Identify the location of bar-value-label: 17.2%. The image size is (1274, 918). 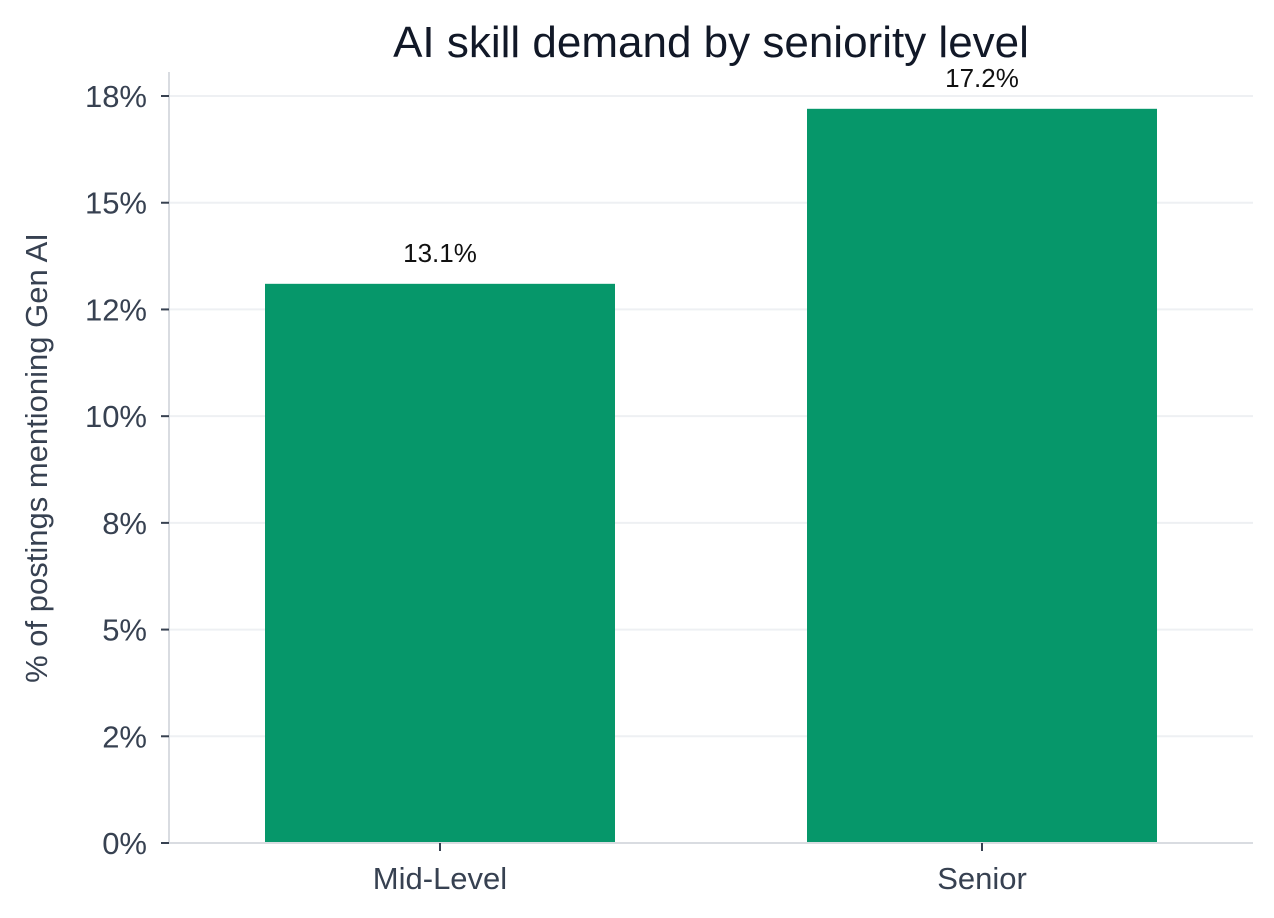
(982, 78).